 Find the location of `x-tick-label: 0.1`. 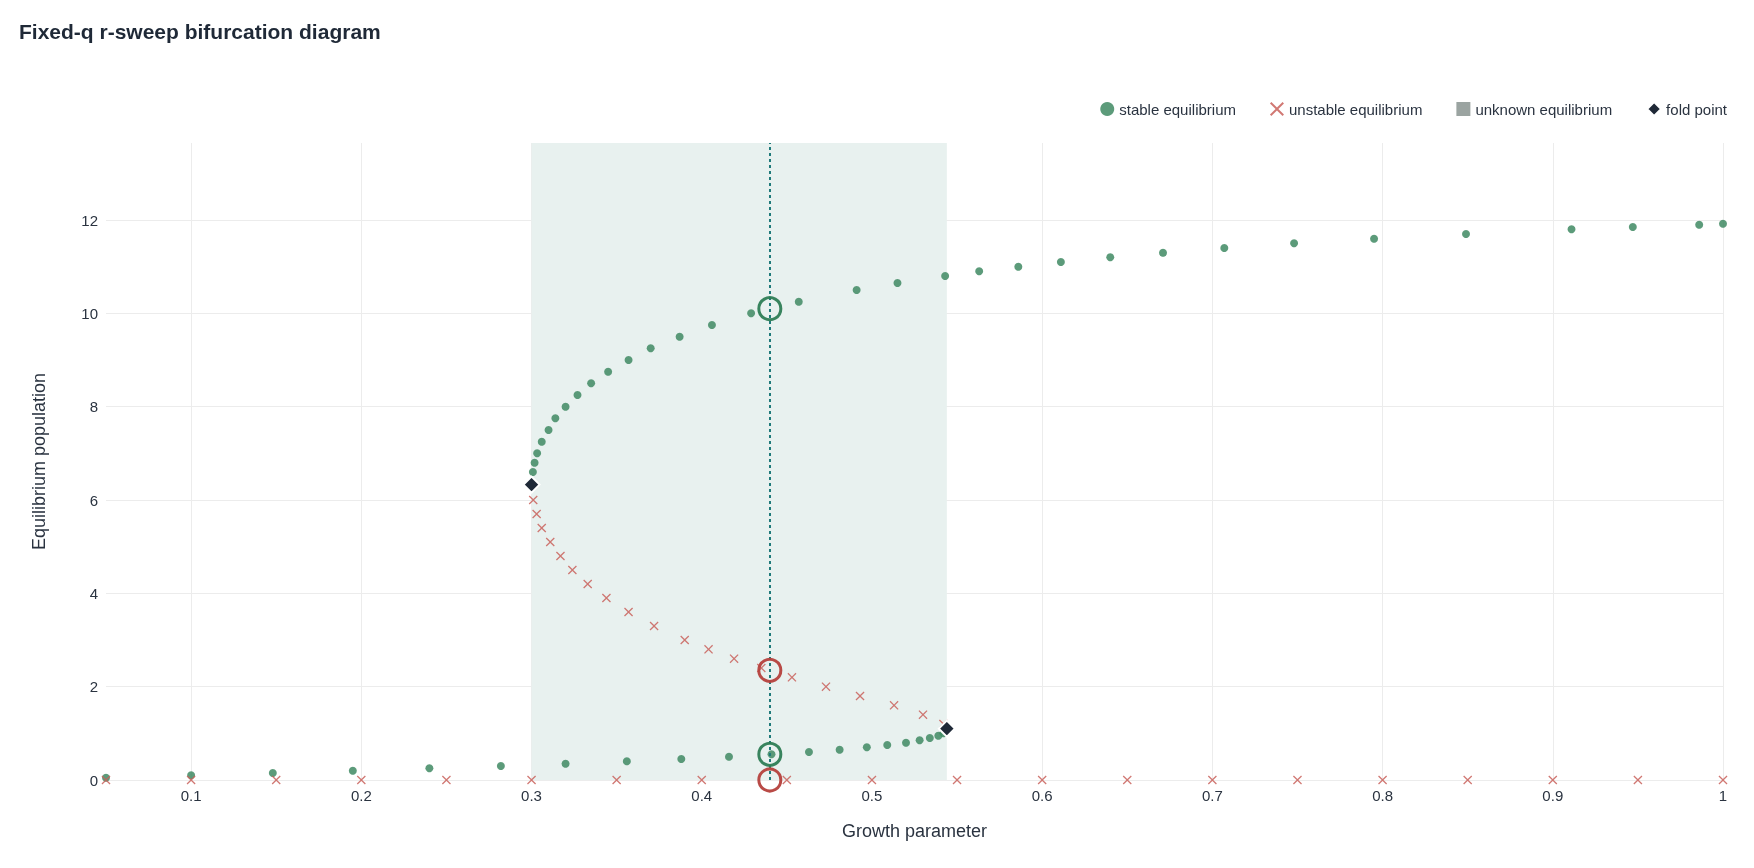

x-tick-label: 0.1 is located at coordinates (191, 795).